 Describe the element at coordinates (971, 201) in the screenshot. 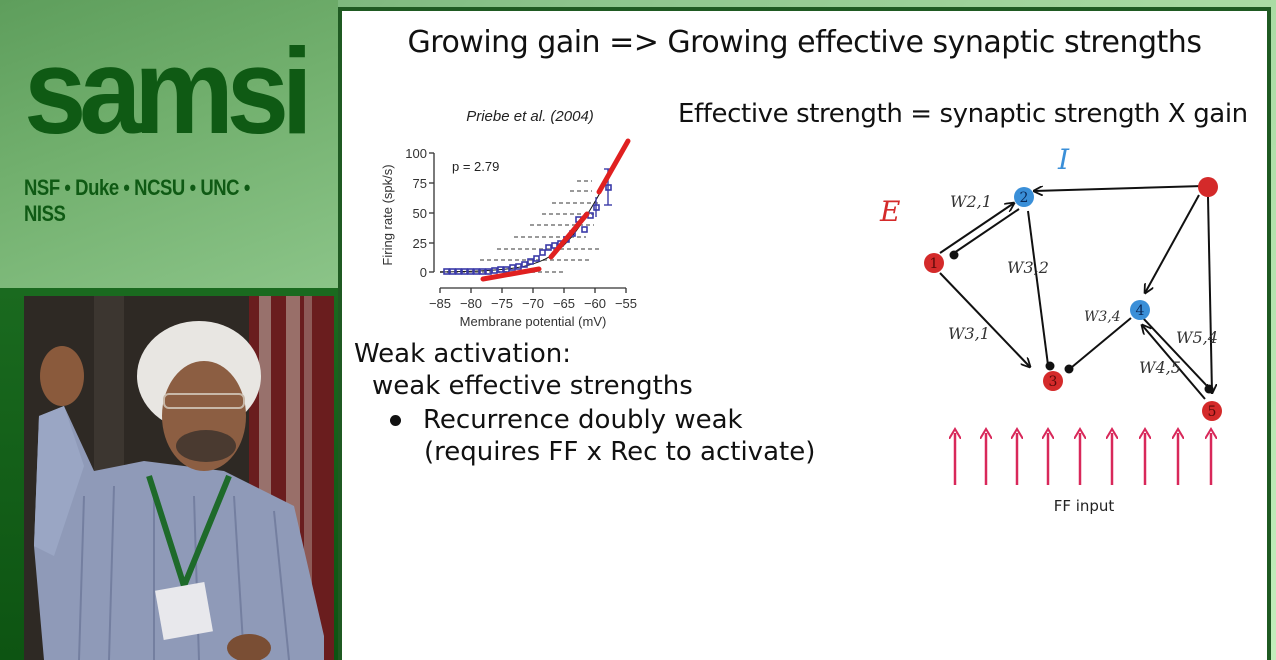

I see `weight-w21: W2,1` at that location.